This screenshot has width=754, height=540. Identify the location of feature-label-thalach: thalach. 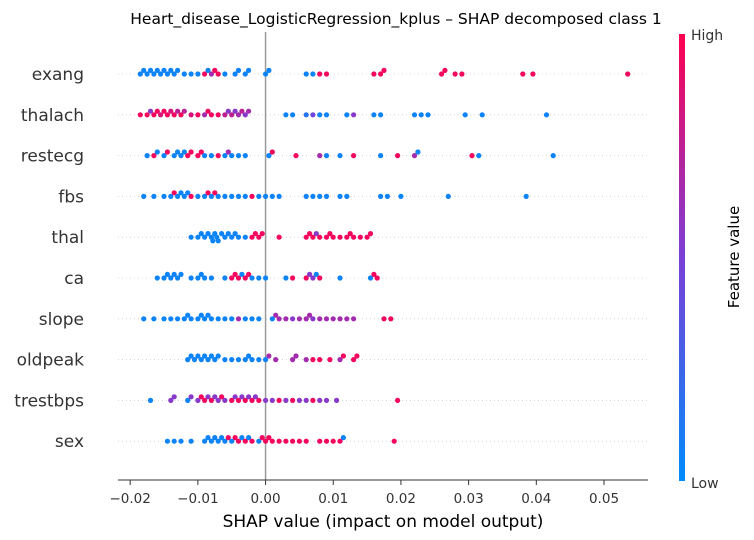
(52, 116).